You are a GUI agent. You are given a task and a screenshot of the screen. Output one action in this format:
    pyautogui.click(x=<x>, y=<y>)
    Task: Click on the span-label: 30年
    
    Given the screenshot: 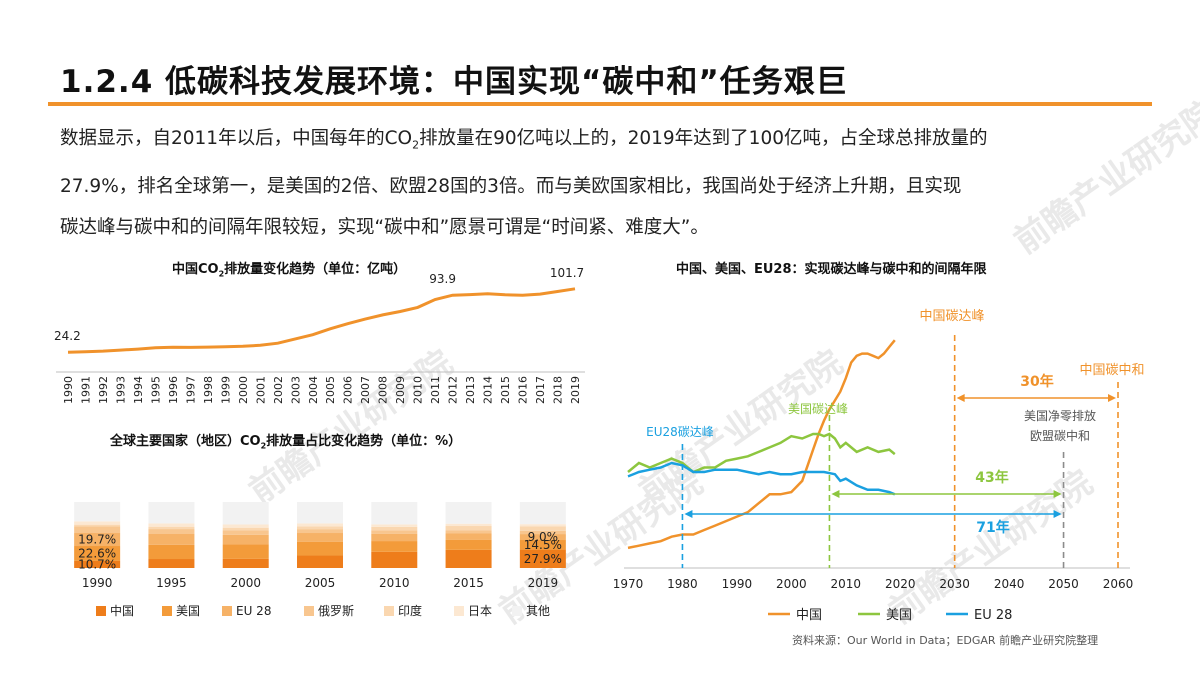 What is the action you would take?
    pyautogui.click(x=1036, y=381)
    